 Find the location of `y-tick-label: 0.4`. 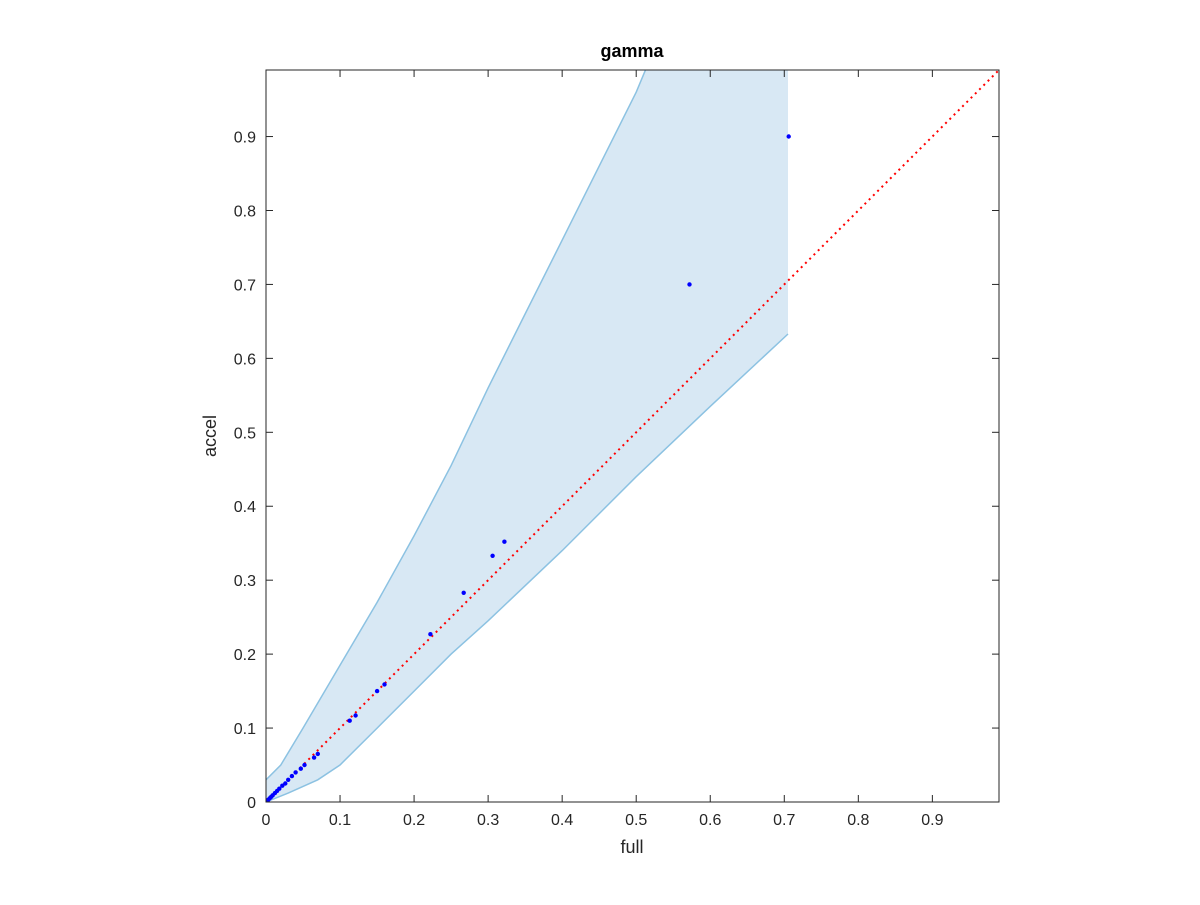

y-tick-label: 0.4 is located at coordinates (245, 507).